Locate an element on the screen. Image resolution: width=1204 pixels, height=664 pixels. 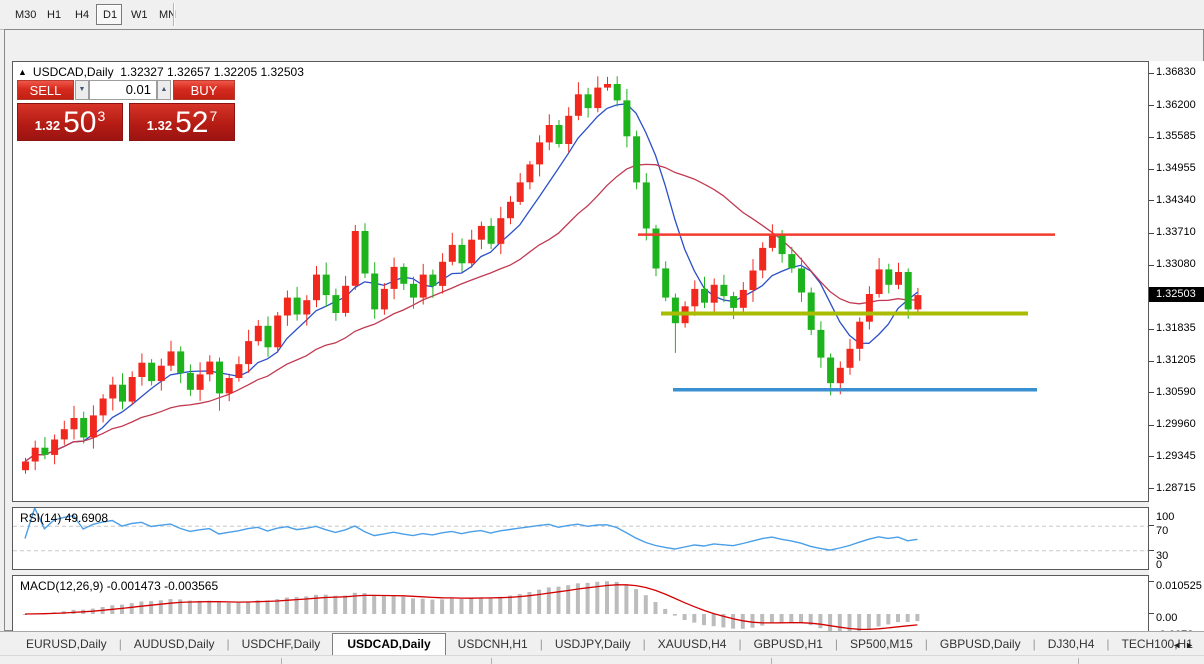
chart-symbol: USDCAD,Daily is located at coordinates (73, 72).